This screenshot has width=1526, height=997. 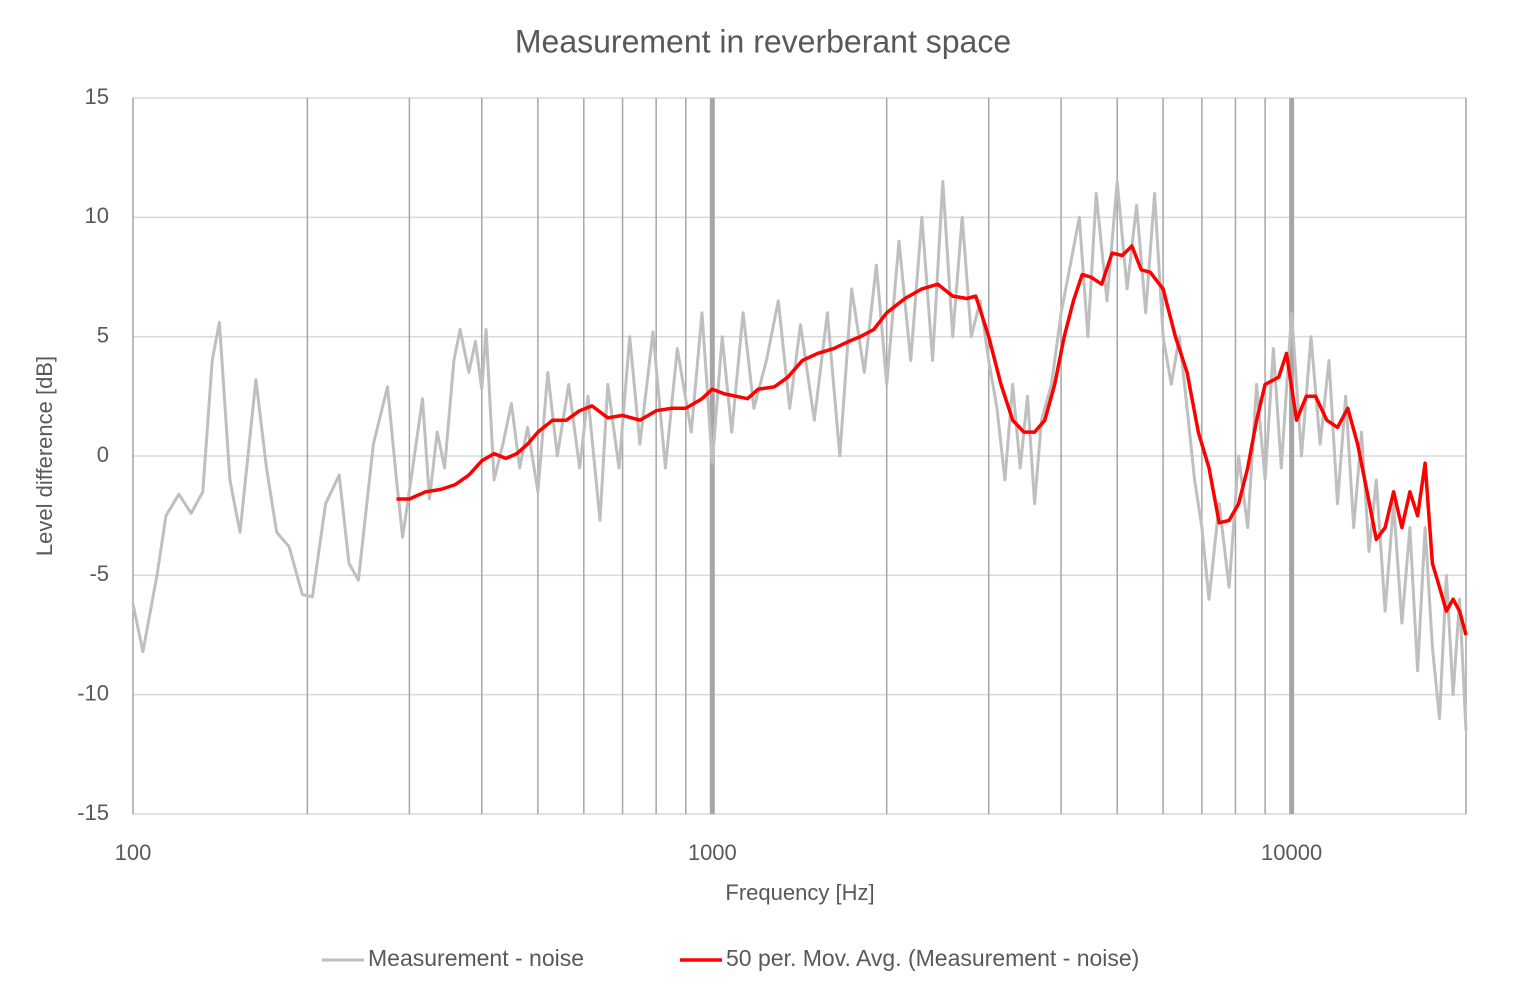 I want to click on y-tick-label: 10, so click(x=97, y=215).